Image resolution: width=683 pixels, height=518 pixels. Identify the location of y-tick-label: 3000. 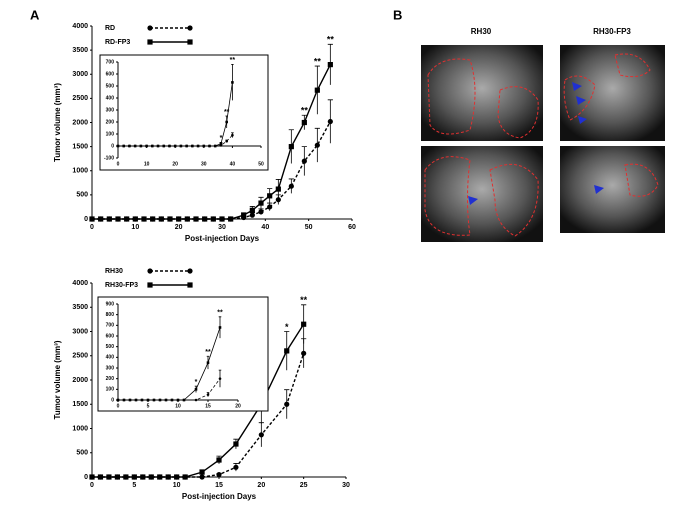
(80, 74).